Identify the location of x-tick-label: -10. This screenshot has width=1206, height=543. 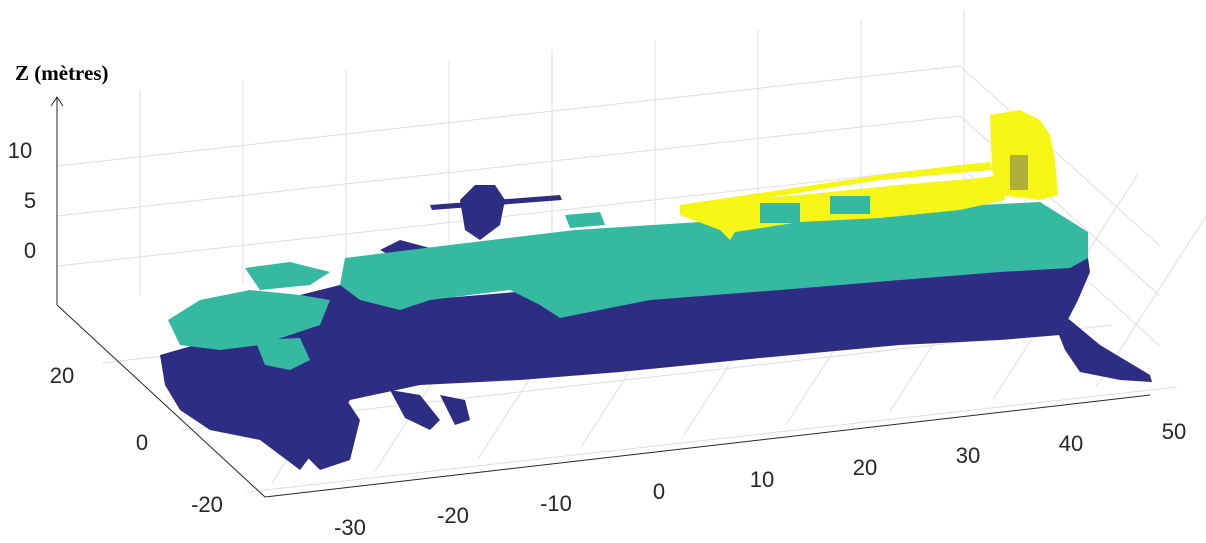
(556, 503).